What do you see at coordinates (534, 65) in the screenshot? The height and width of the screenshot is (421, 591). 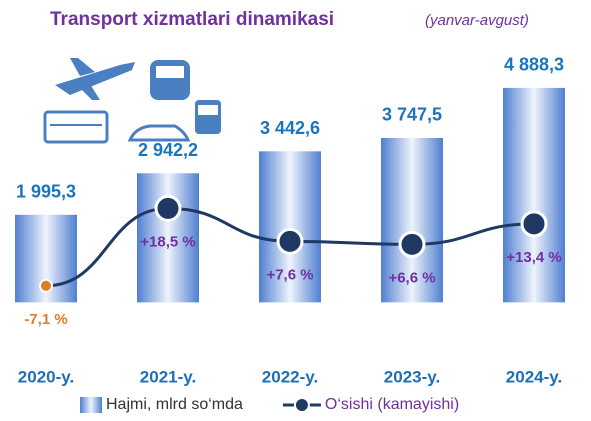 I see `data-label: 4 888,3` at bounding box center [534, 65].